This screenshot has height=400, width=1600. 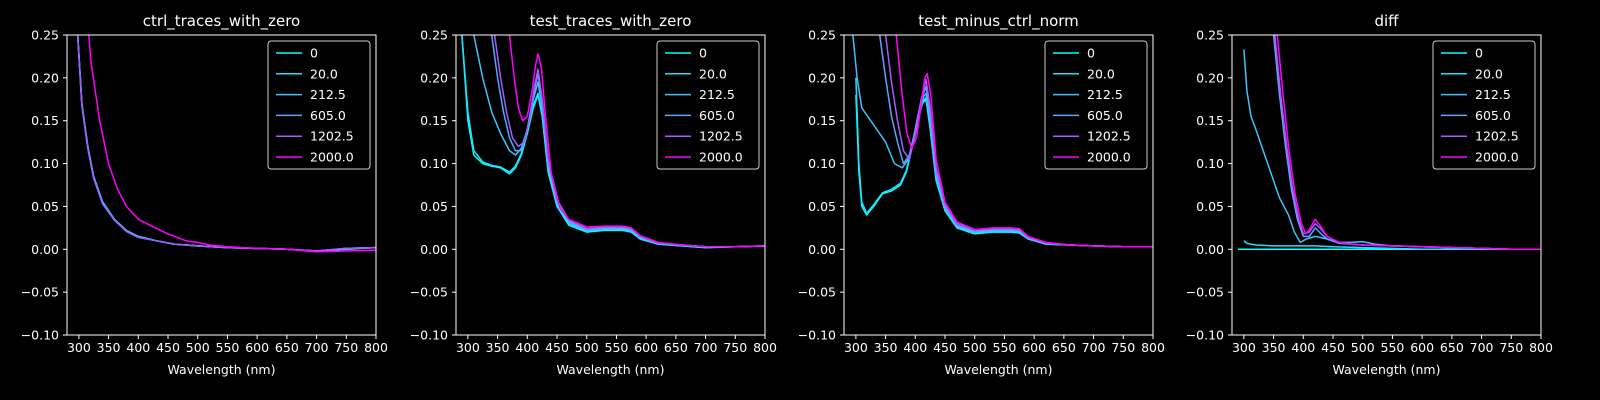 What do you see at coordinates (221, 21) in the screenshot?
I see `chart-title: ctrl_traces_with_zero` at bounding box center [221, 21].